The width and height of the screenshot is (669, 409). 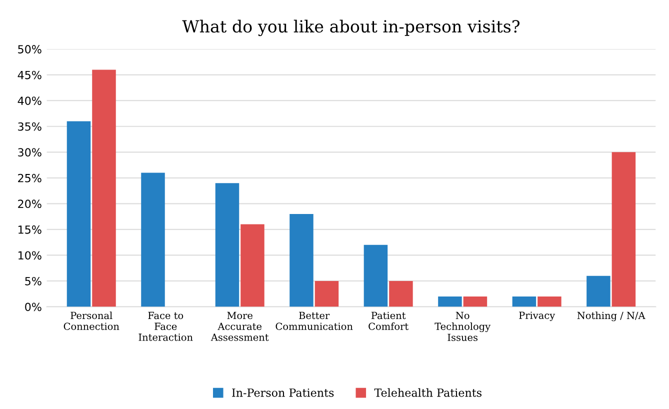 I want to click on chart-title: What do you like about in-person visits?, so click(x=351, y=28).